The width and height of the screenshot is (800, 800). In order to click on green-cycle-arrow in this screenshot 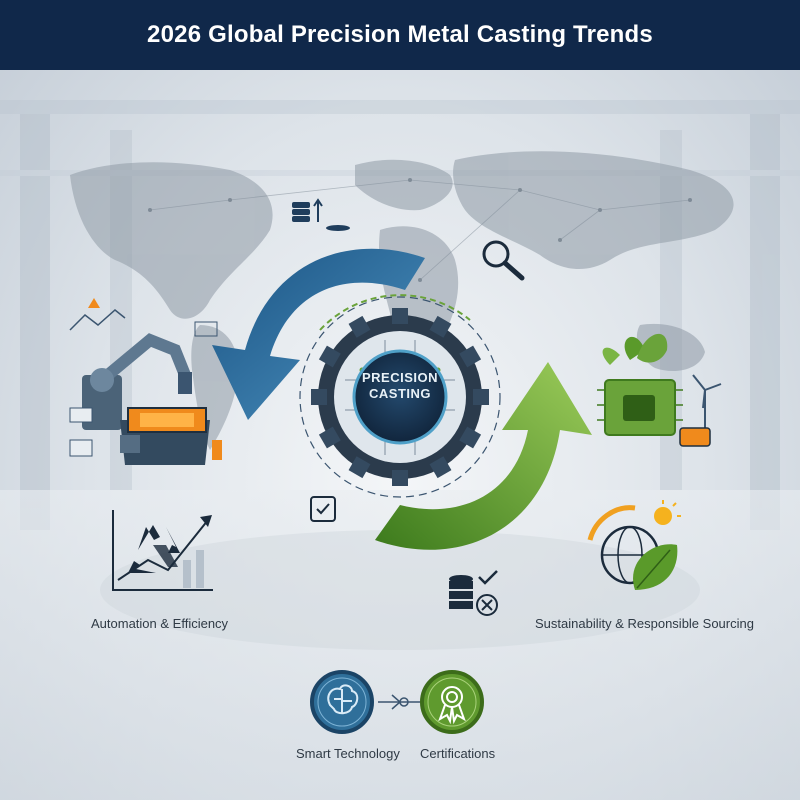, I will do `click(483, 456)`.